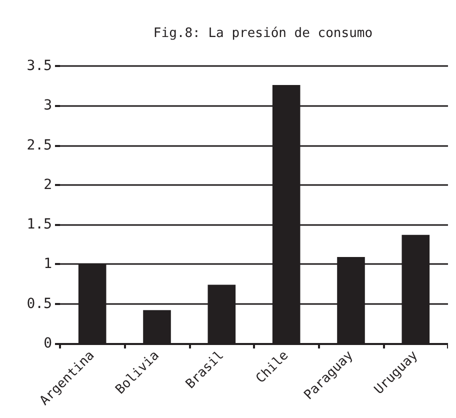  What do you see at coordinates (39, 66) in the screenshot?
I see `y-tick-label: 3.5` at bounding box center [39, 66].